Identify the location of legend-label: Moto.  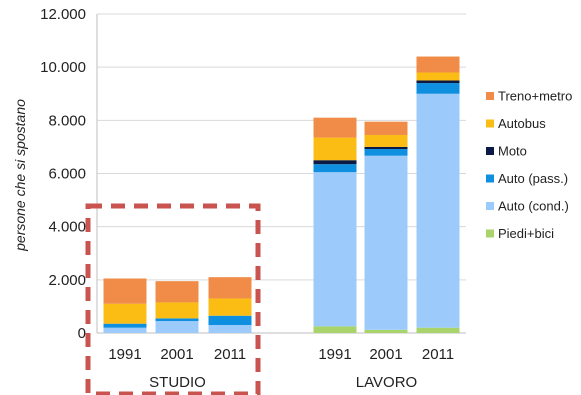
(512, 151).